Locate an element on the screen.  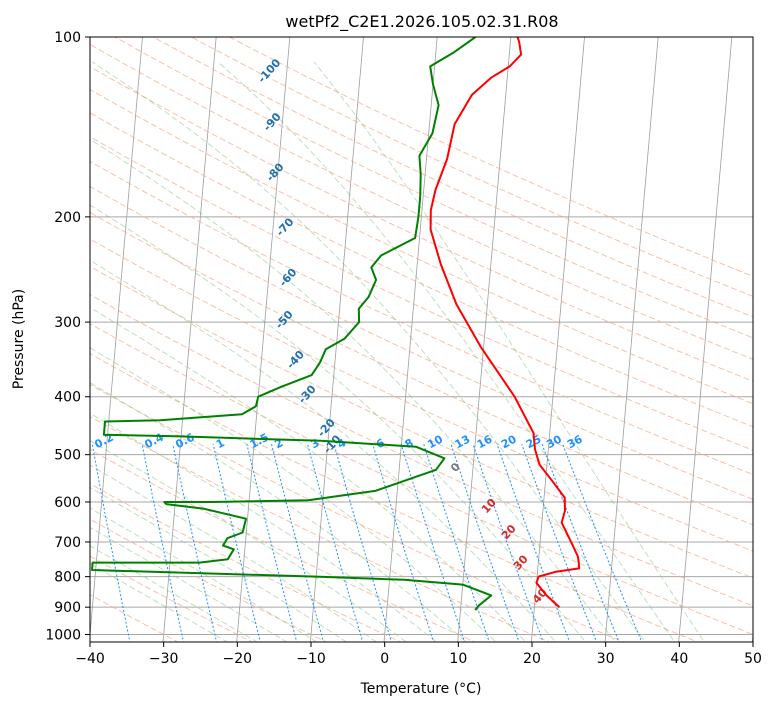
chart-title: wetPf2_C2E1.2026.105.02.31.R08 is located at coordinates (421, 22).